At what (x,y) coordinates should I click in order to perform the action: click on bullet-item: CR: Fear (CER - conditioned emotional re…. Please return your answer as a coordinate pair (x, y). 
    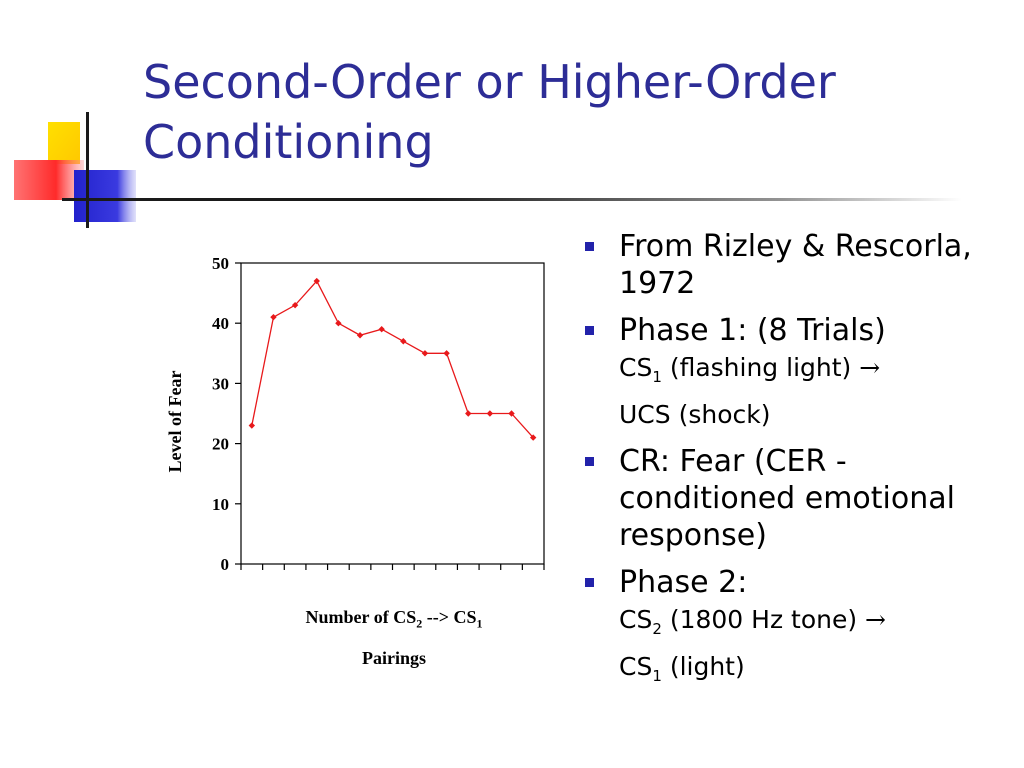
    Looking at the image, I should click on (800, 498).